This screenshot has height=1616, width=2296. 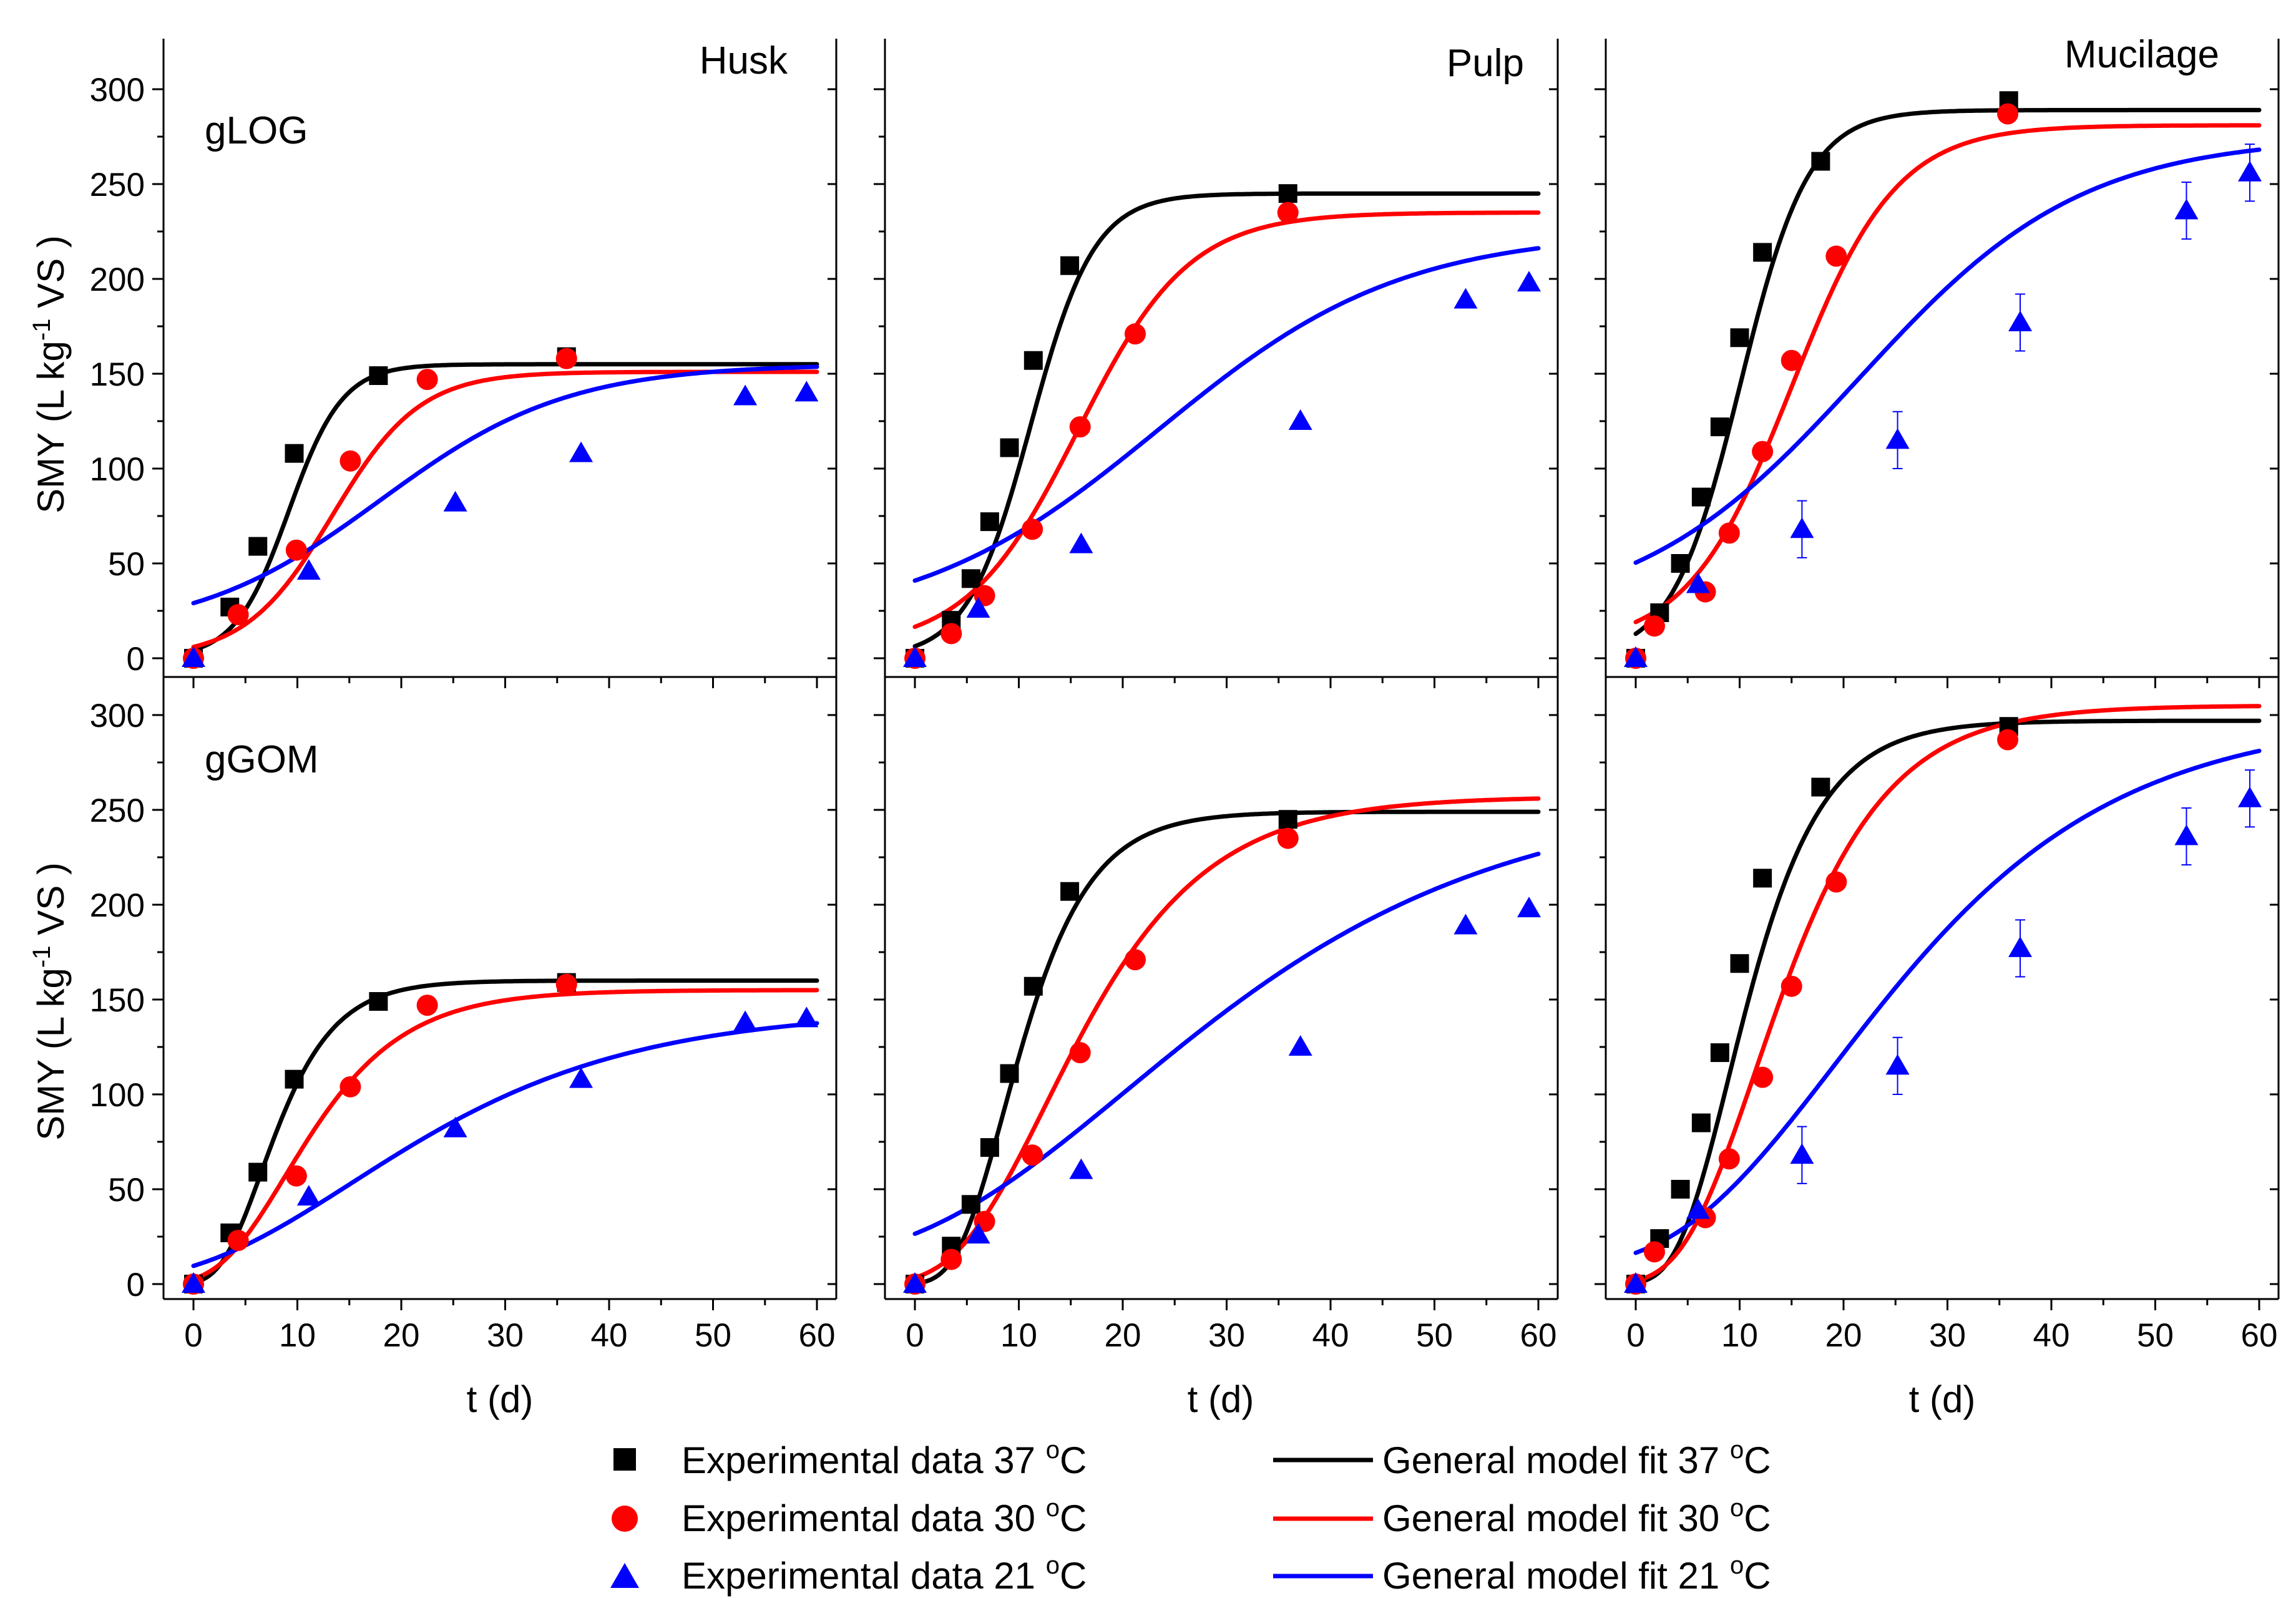 I want to click on column-title-mucilage: Mucilage, so click(x=2141, y=55).